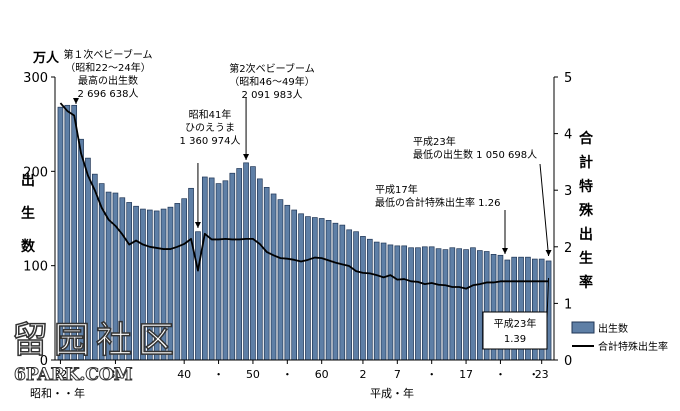 This screenshot has height=411, width=680. What do you see at coordinates (28, 180) in the screenshot?
I see `left-axis-label-char: 出` at bounding box center [28, 180].